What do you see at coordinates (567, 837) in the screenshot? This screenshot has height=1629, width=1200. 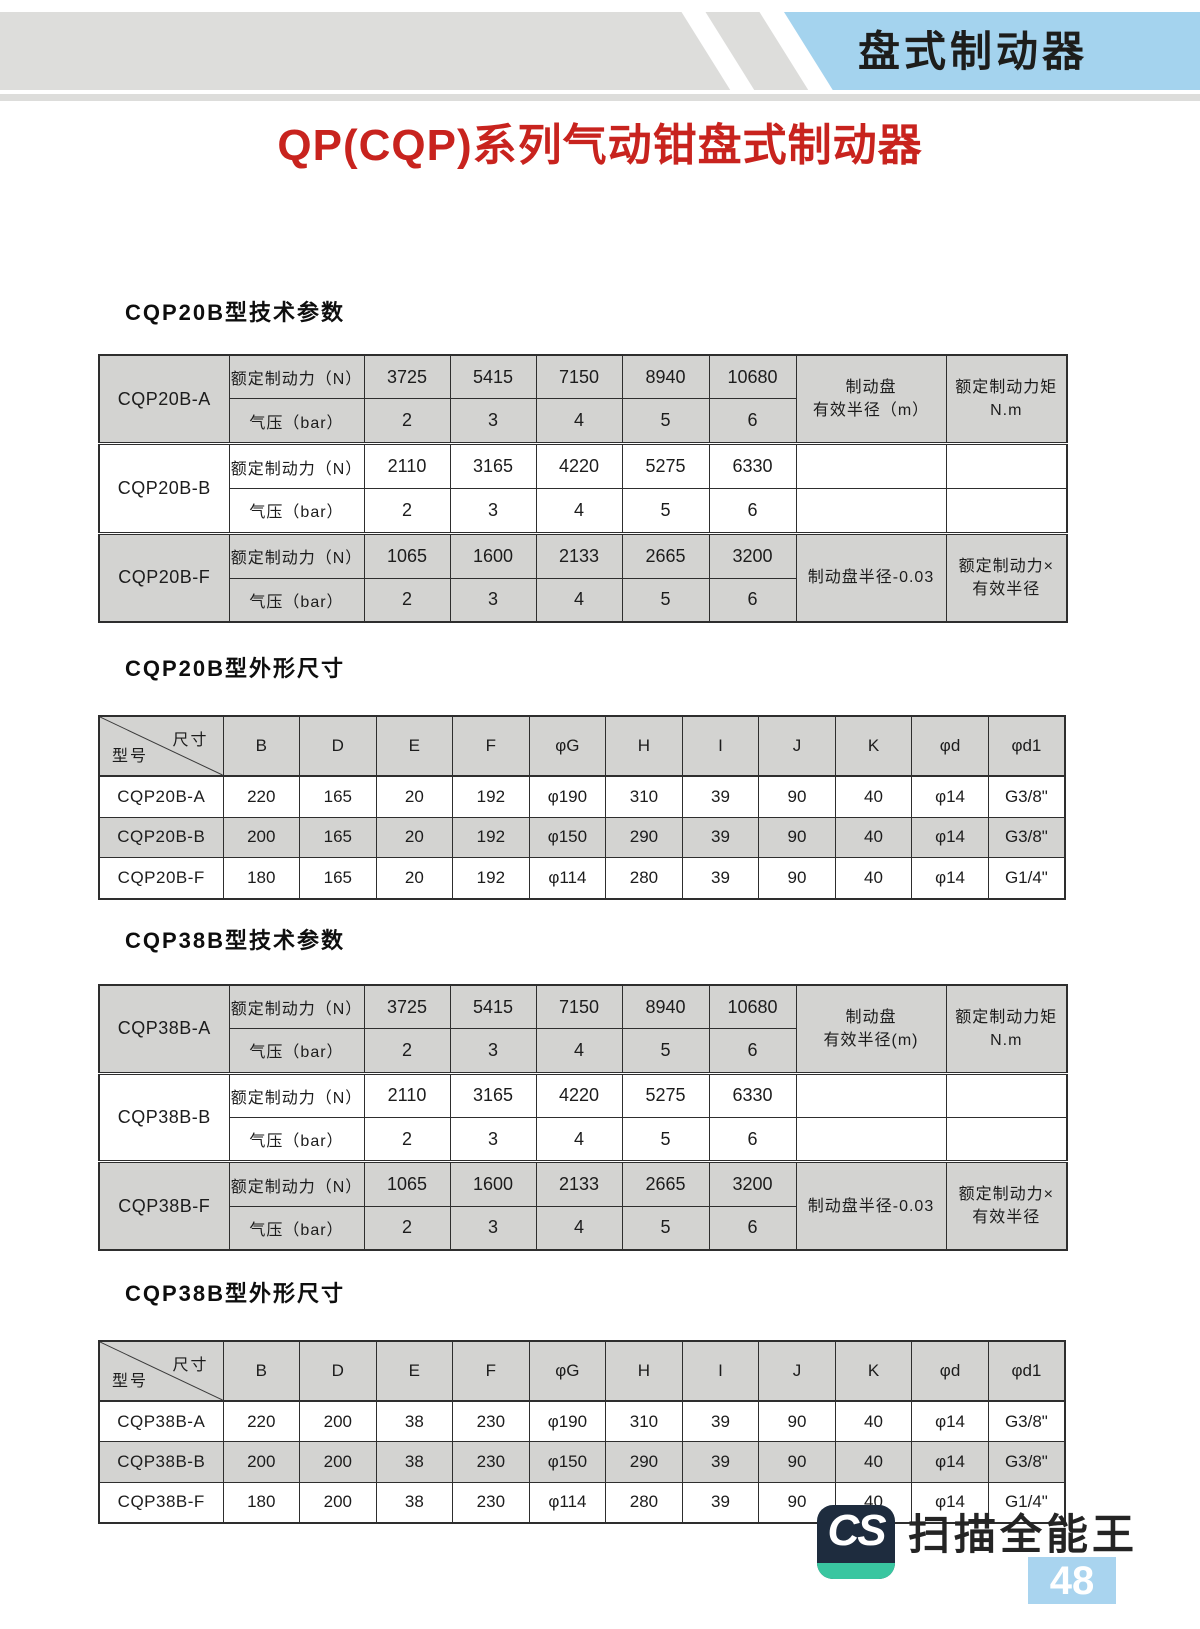 I see `dim-value-cell: φ150` at bounding box center [567, 837].